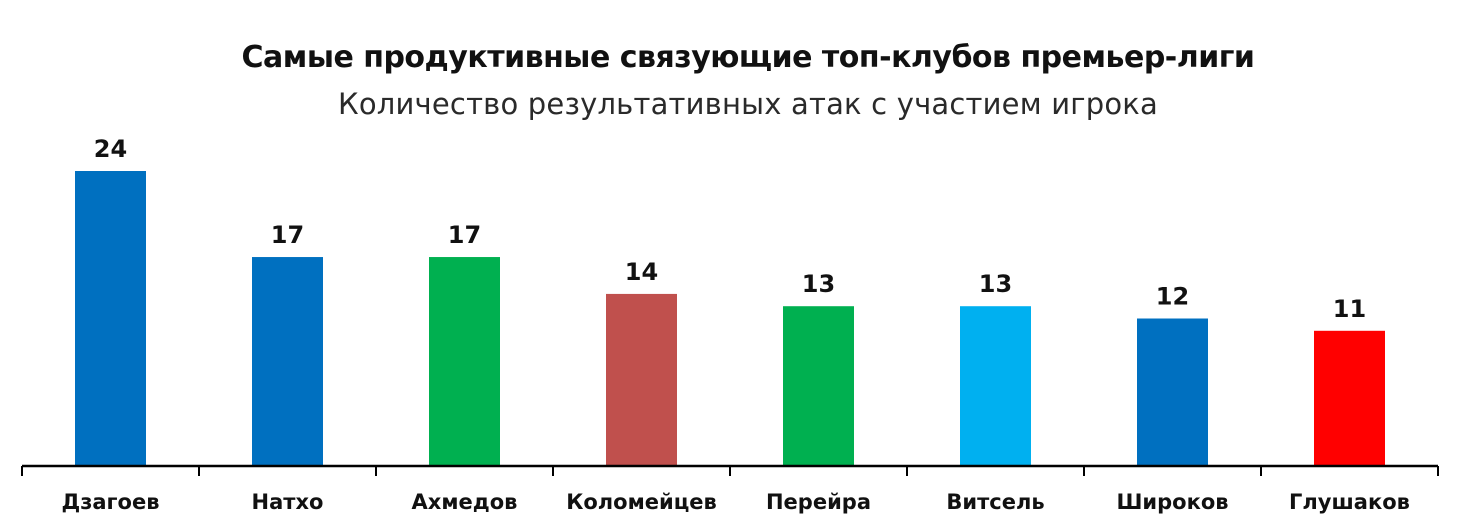  I want to click on category-label-5: Перейра, so click(818, 502).